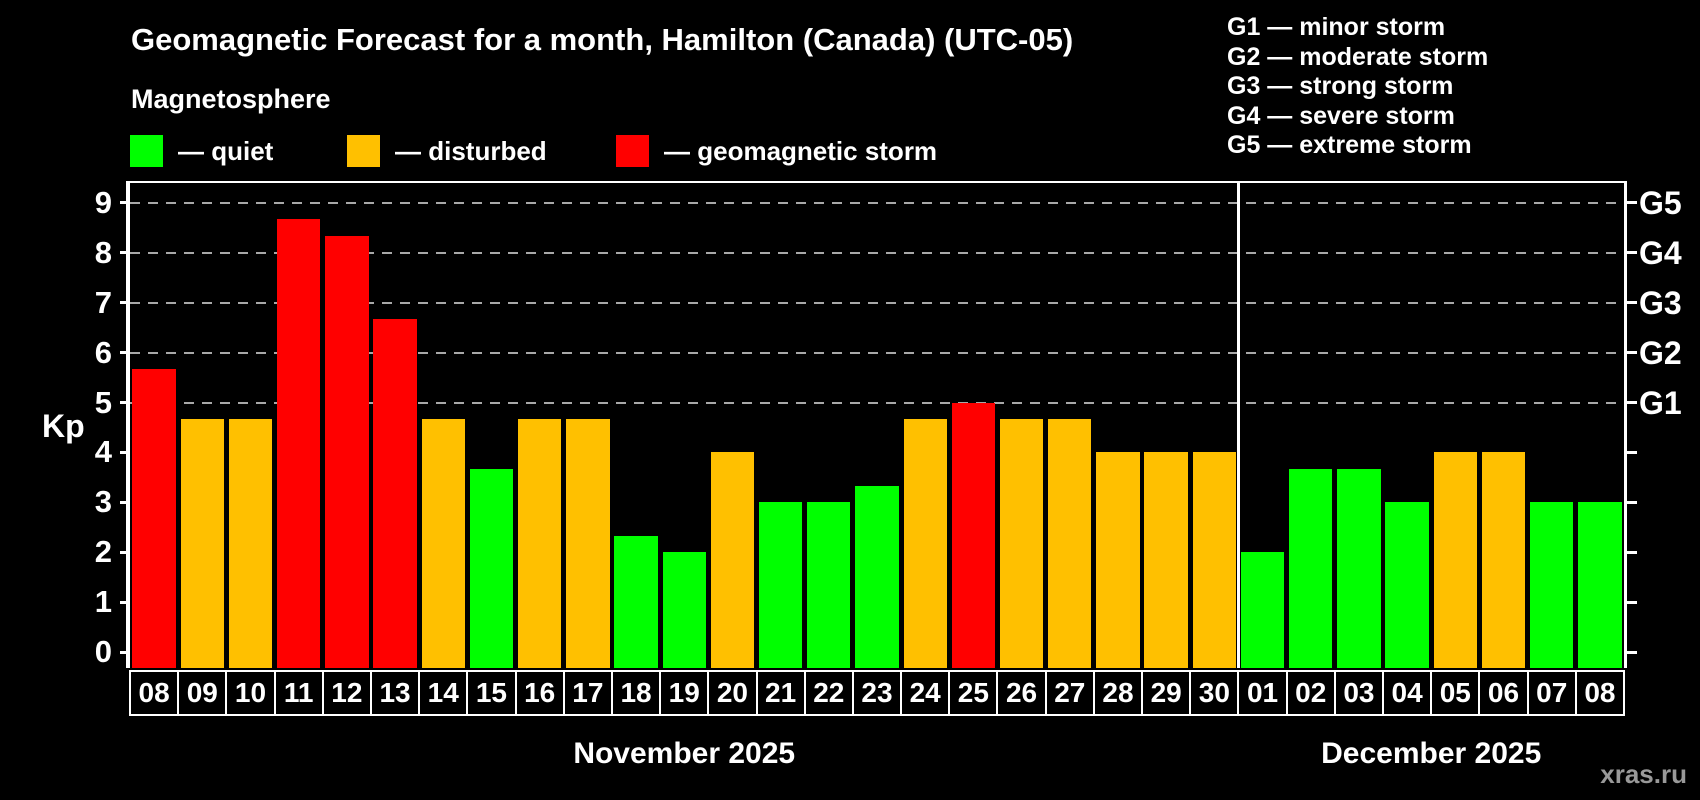 The width and height of the screenshot is (1700, 800). I want to click on month-label: November 2025, so click(684, 753).